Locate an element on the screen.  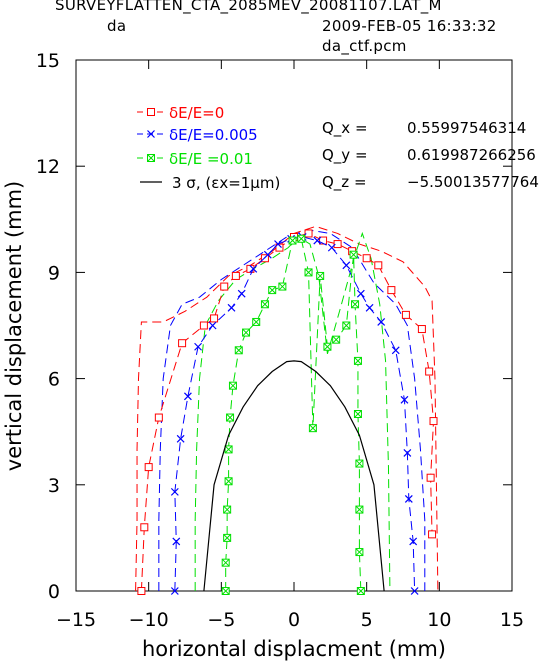
tune-value: 0.55997546314 is located at coordinates (466, 128).